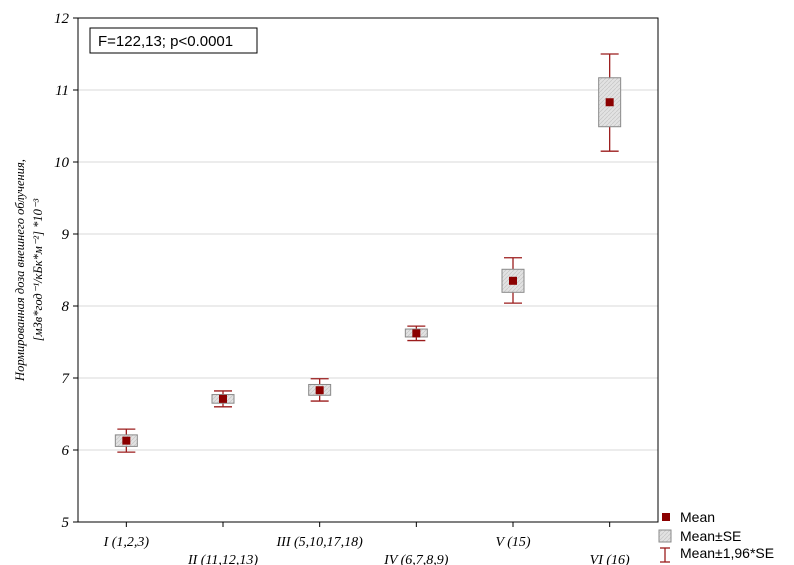  What do you see at coordinates (665, 555) in the screenshot?
I see `legend-whisker-marker` at bounding box center [665, 555].